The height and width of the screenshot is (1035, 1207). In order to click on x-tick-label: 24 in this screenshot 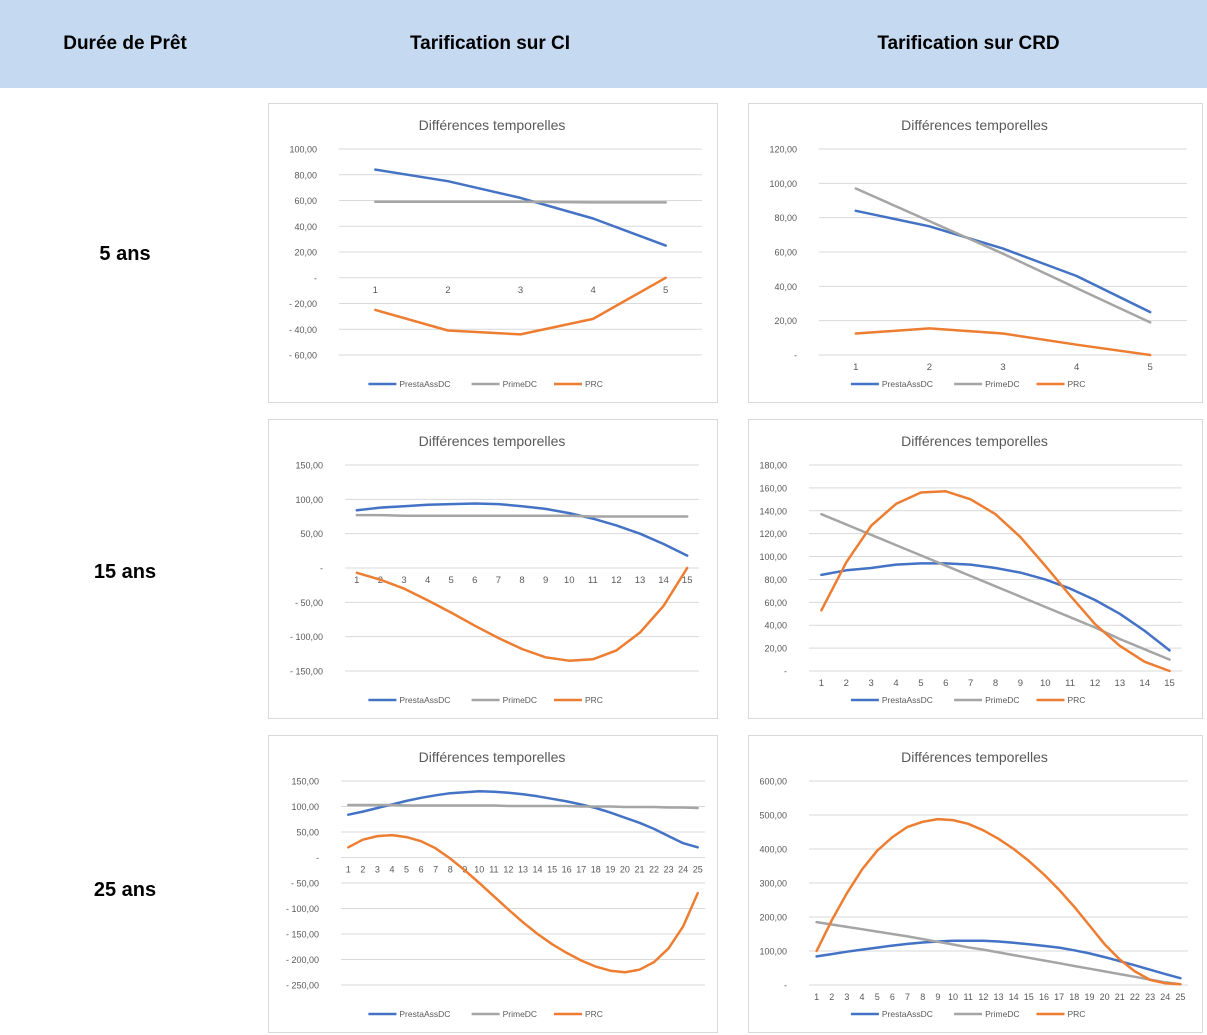, I will do `click(1165, 997)`.